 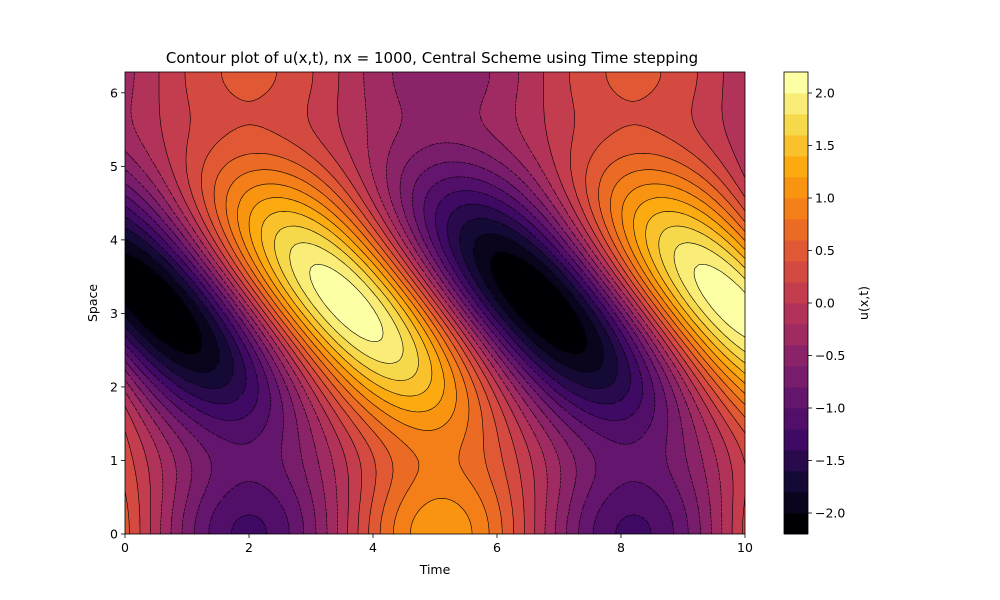 I want to click on colorbar: −2.0 −1.5 −1.0 −0.5 0.0 0.5 1.0 1.5 2.0 u(x,t), so click(x=827, y=303).